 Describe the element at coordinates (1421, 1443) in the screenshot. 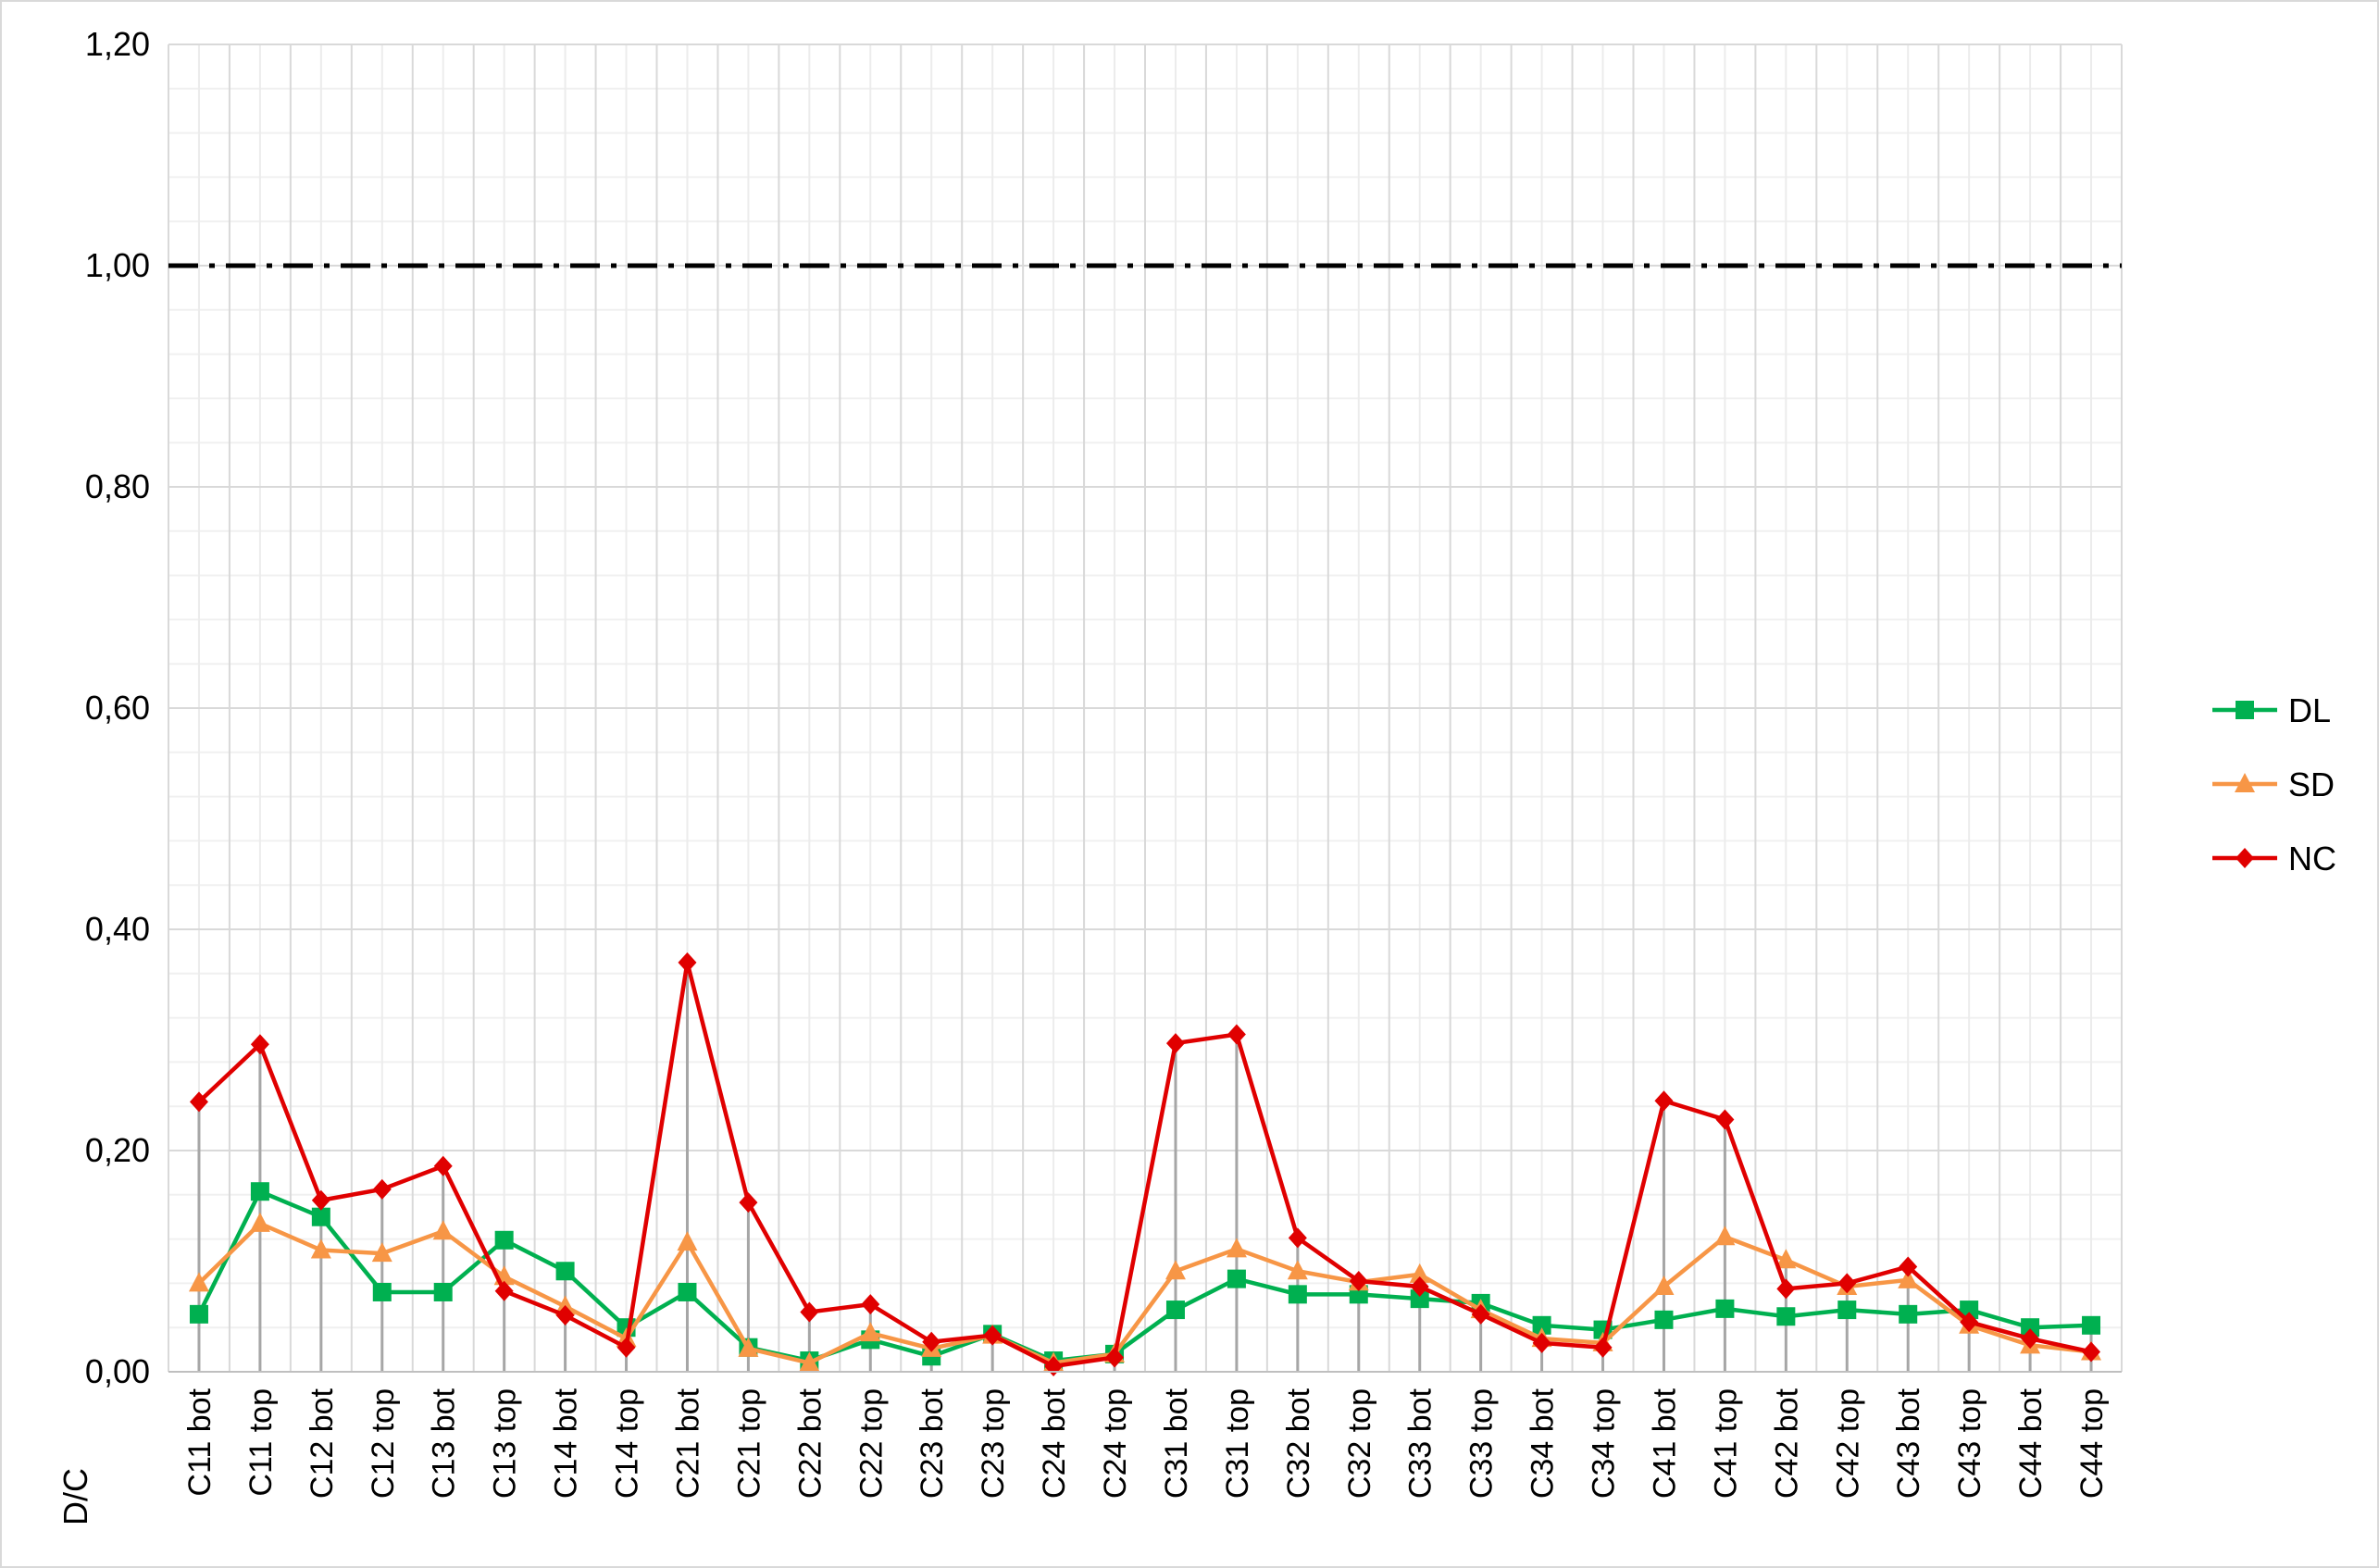

I see `x-tick-label: C33 bot` at that location.